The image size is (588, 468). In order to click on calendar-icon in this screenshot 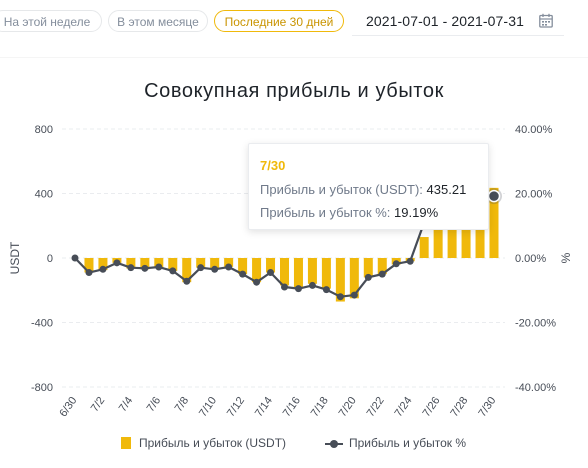, I will do `click(546, 23)`.